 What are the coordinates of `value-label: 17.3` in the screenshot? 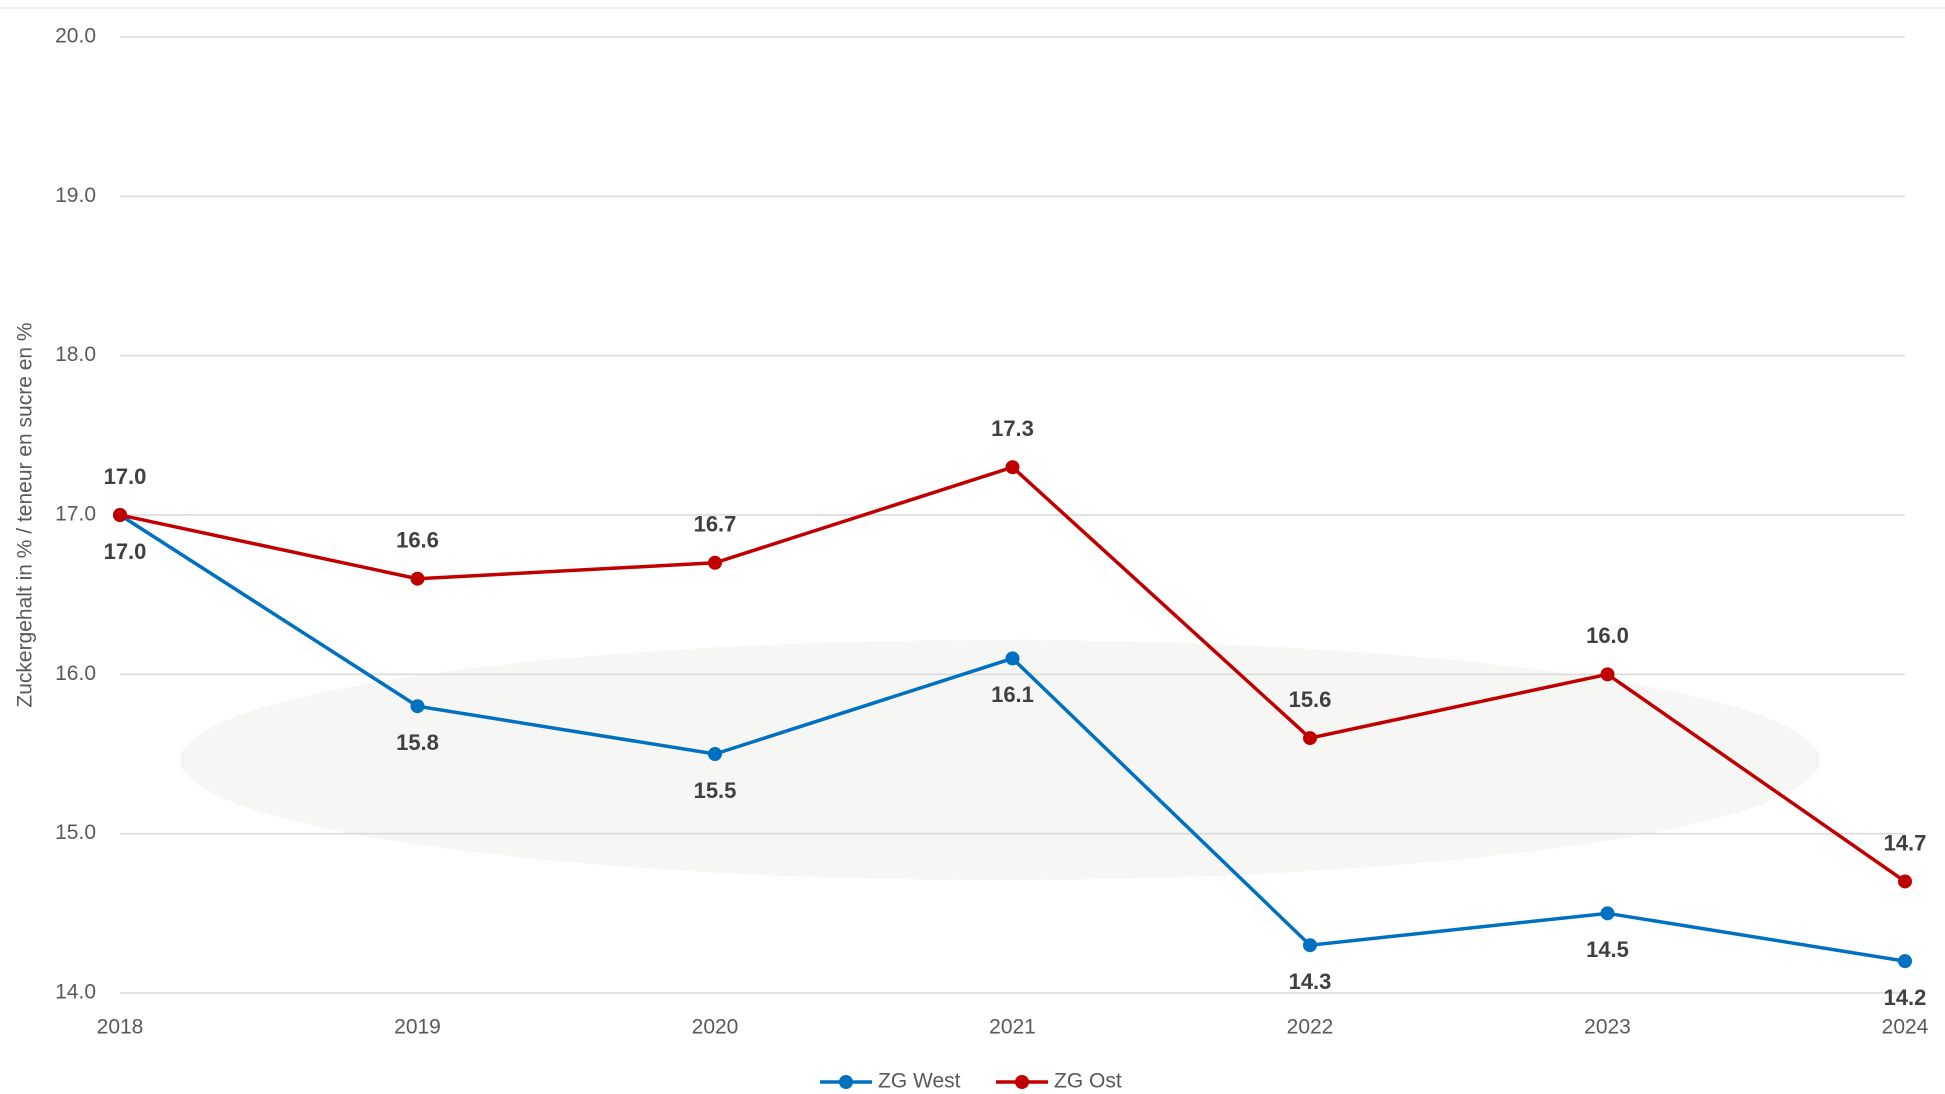 It's located at (1012, 428).